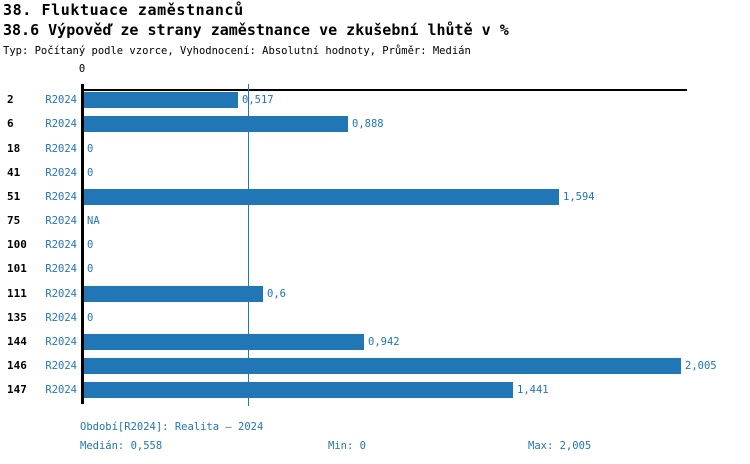 This screenshot has width=750, height=464. Describe the element at coordinates (82, 69) in the screenshot. I see `x-axis-tick-label: 0` at that location.